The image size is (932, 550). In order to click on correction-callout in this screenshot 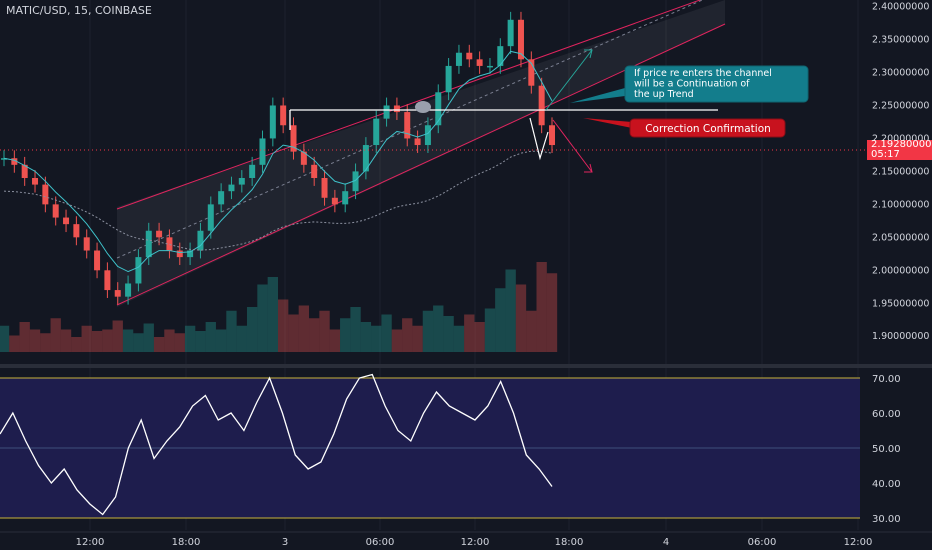, I will do `click(707, 128)`.